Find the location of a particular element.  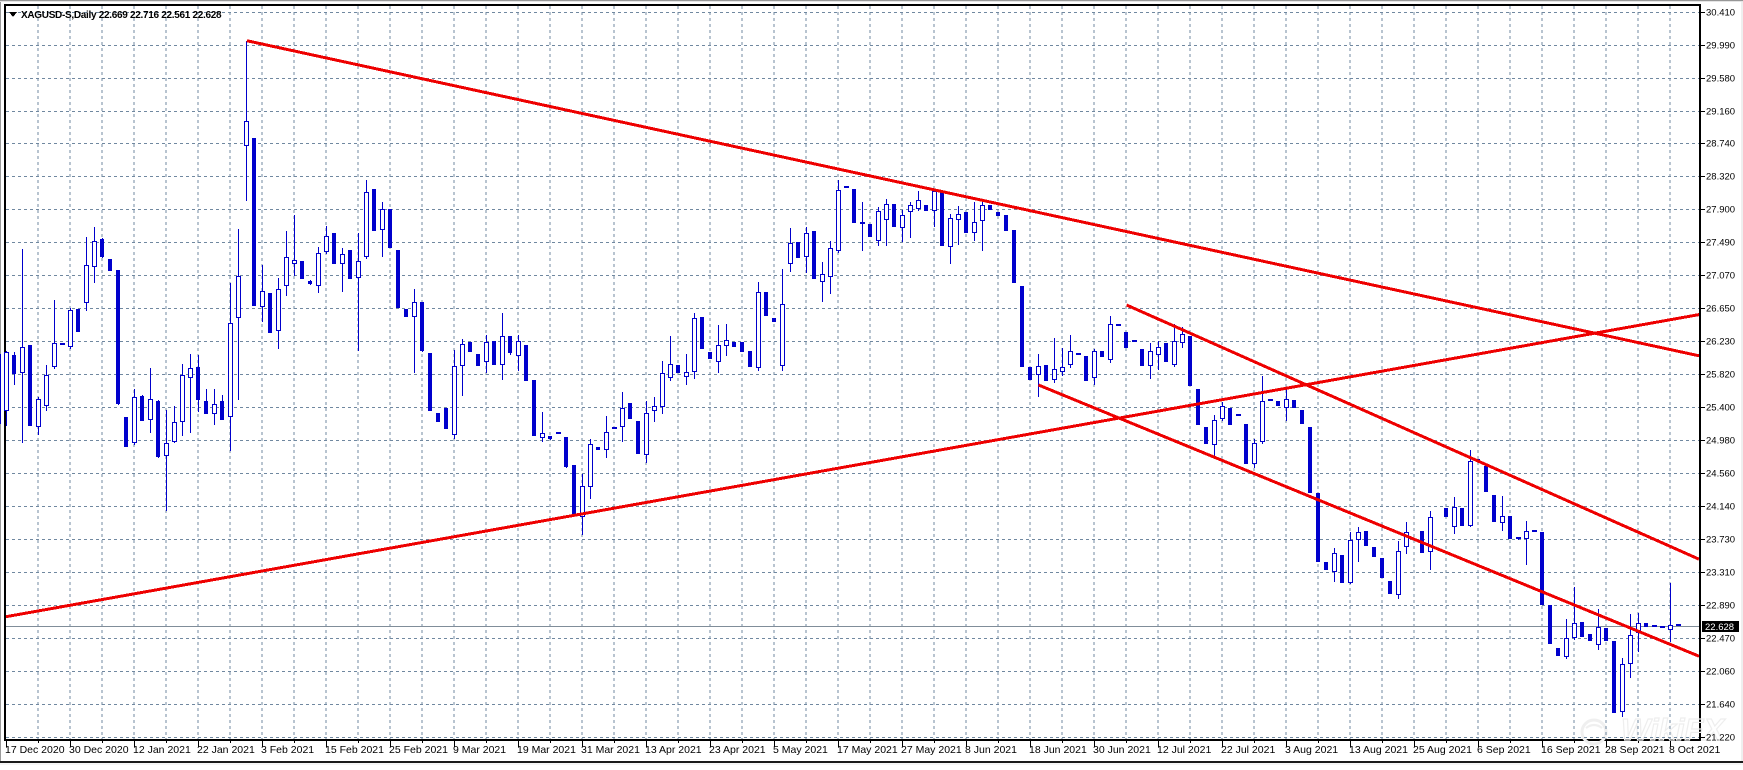

svg-text: 26.650 is located at coordinates (1720, 309).